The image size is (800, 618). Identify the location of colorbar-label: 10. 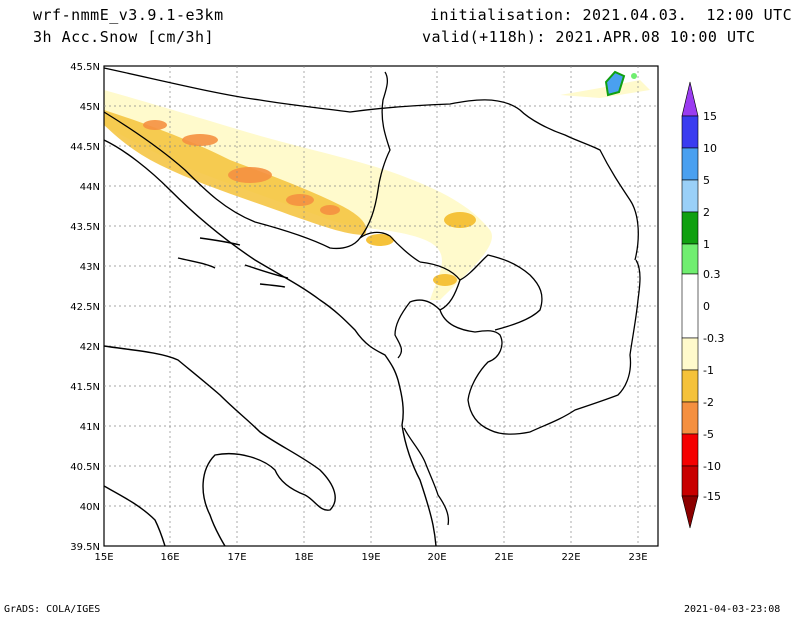
(710, 148).